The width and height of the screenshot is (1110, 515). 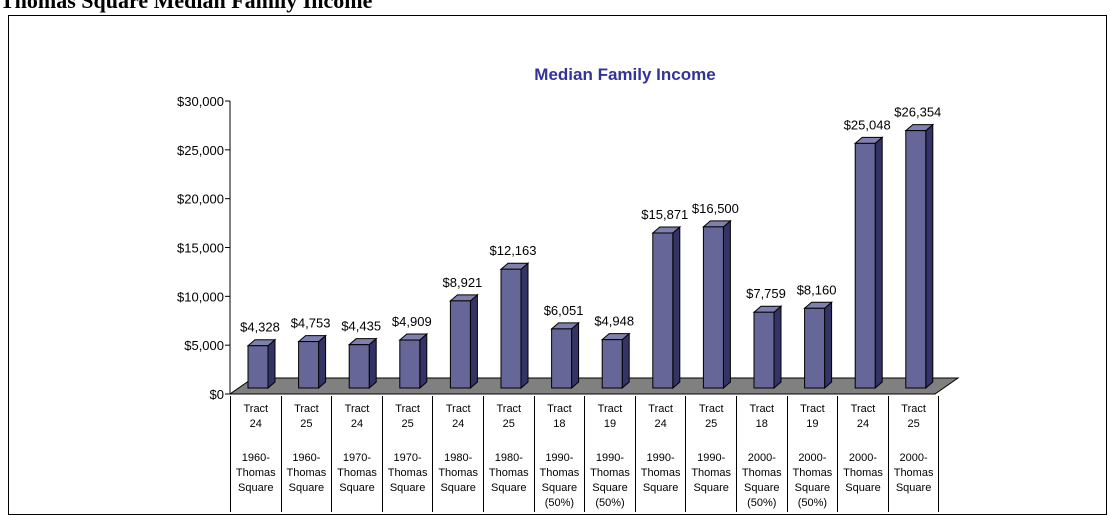 I want to click on y-tick-label: $25,000, so click(x=200, y=150).